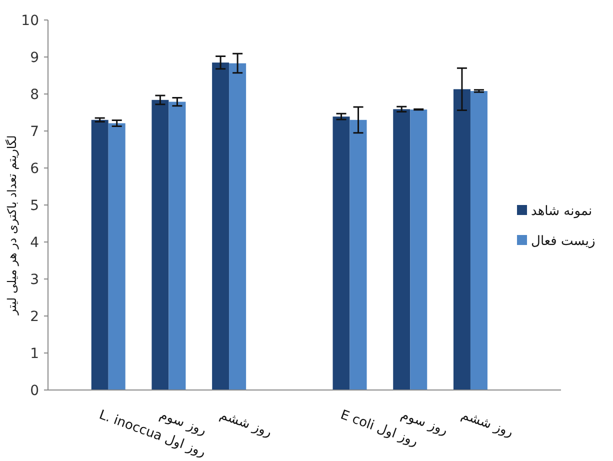 The image size is (613, 461). What do you see at coordinates (34, 206) in the screenshot?
I see `y-tick-label: 5` at bounding box center [34, 206].